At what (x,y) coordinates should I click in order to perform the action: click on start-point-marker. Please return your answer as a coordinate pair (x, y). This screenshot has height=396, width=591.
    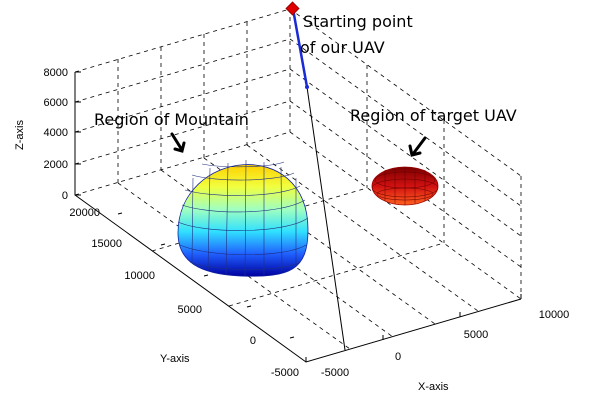
    Looking at the image, I should click on (292, 8).